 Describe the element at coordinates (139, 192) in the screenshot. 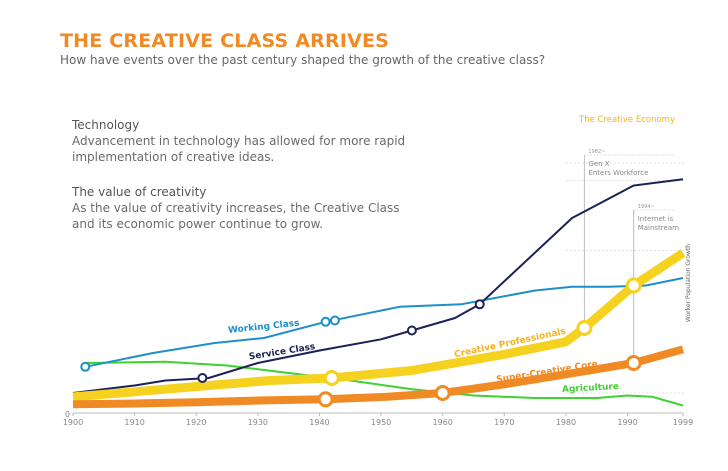

I see `creativity-heading: The value of creativity` at that location.